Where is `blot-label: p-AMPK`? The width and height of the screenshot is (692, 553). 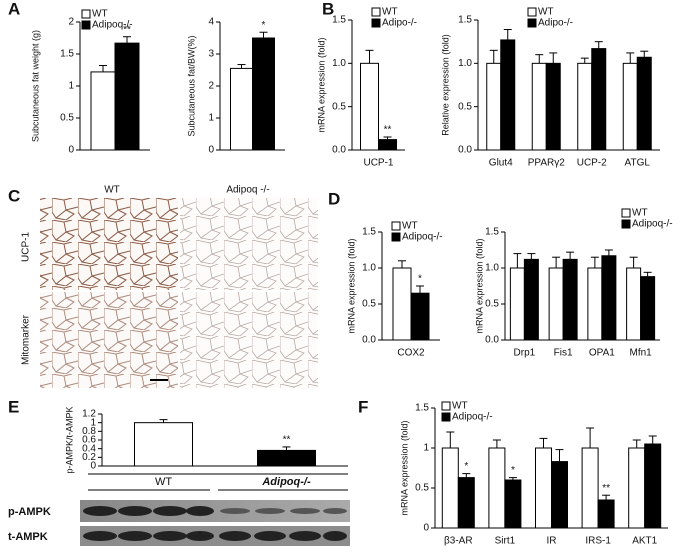
blot-label: p-AMPK is located at coordinates (29, 512).